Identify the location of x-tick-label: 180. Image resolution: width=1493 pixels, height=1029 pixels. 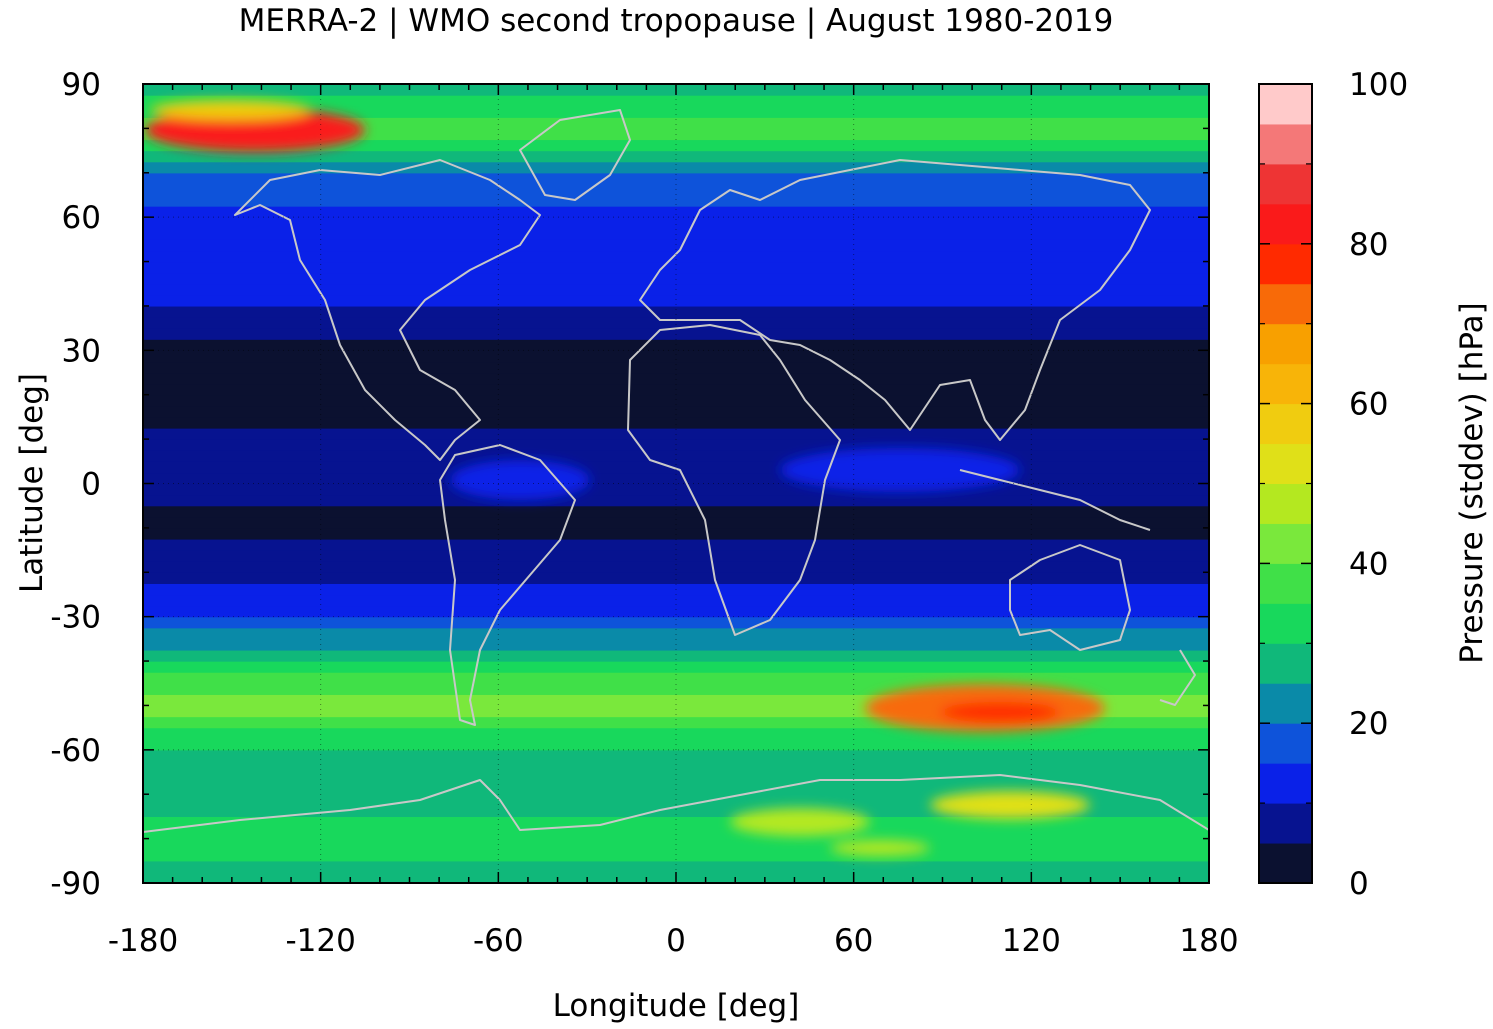
(1208, 941).